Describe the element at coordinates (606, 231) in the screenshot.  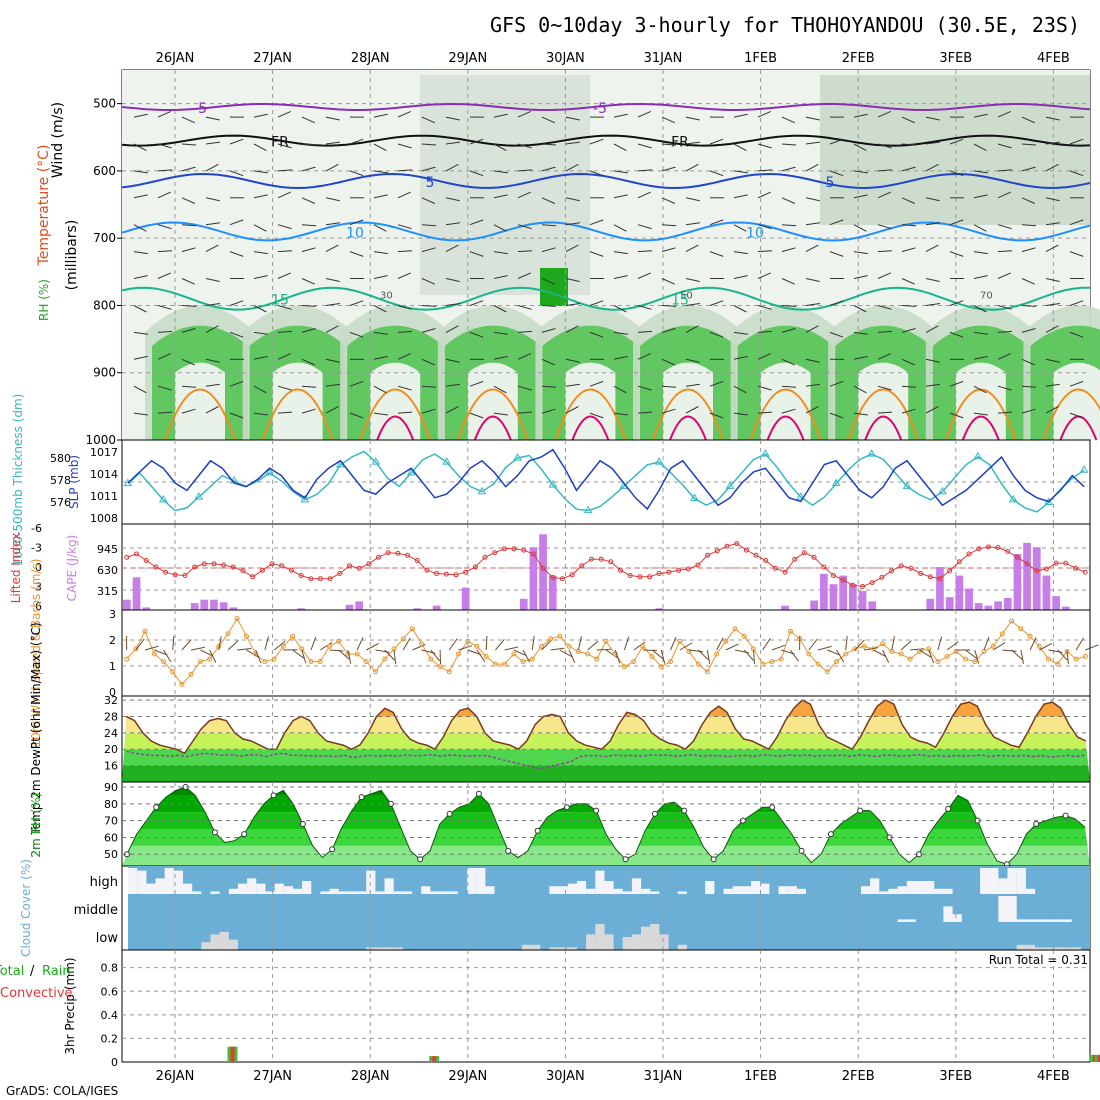
I see `isotherm-line` at that location.